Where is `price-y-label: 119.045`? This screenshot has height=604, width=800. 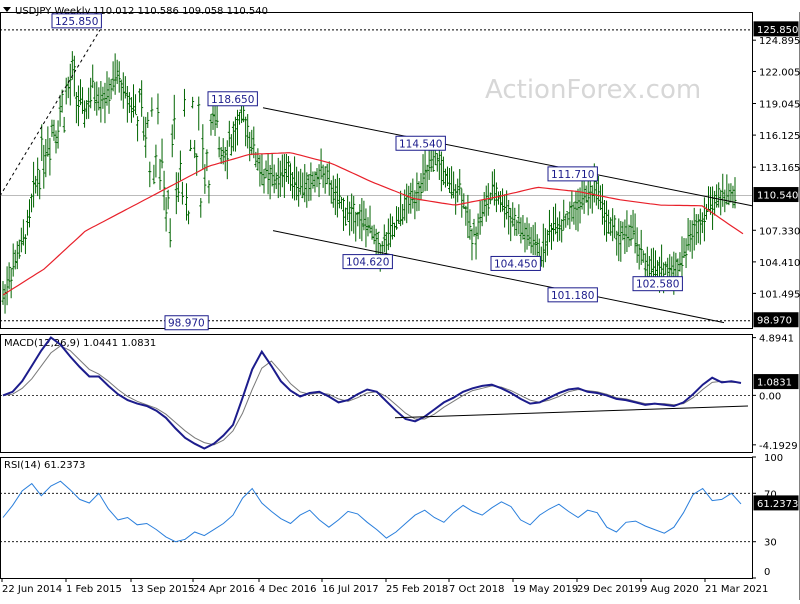
price-y-label: 119.045 is located at coordinates (779, 104).